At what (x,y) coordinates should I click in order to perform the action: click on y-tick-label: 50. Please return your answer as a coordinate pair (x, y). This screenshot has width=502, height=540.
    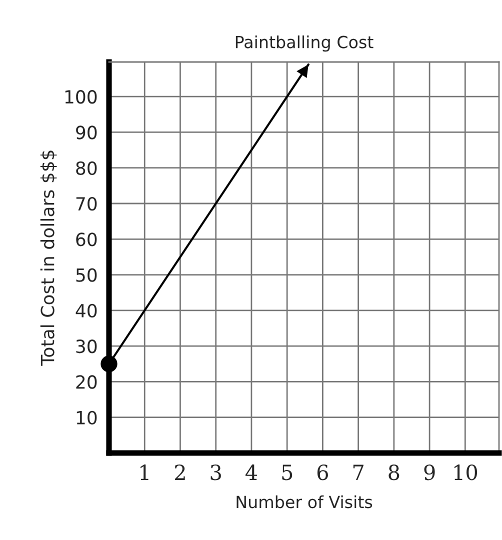
    Looking at the image, I should click on (86, 275).